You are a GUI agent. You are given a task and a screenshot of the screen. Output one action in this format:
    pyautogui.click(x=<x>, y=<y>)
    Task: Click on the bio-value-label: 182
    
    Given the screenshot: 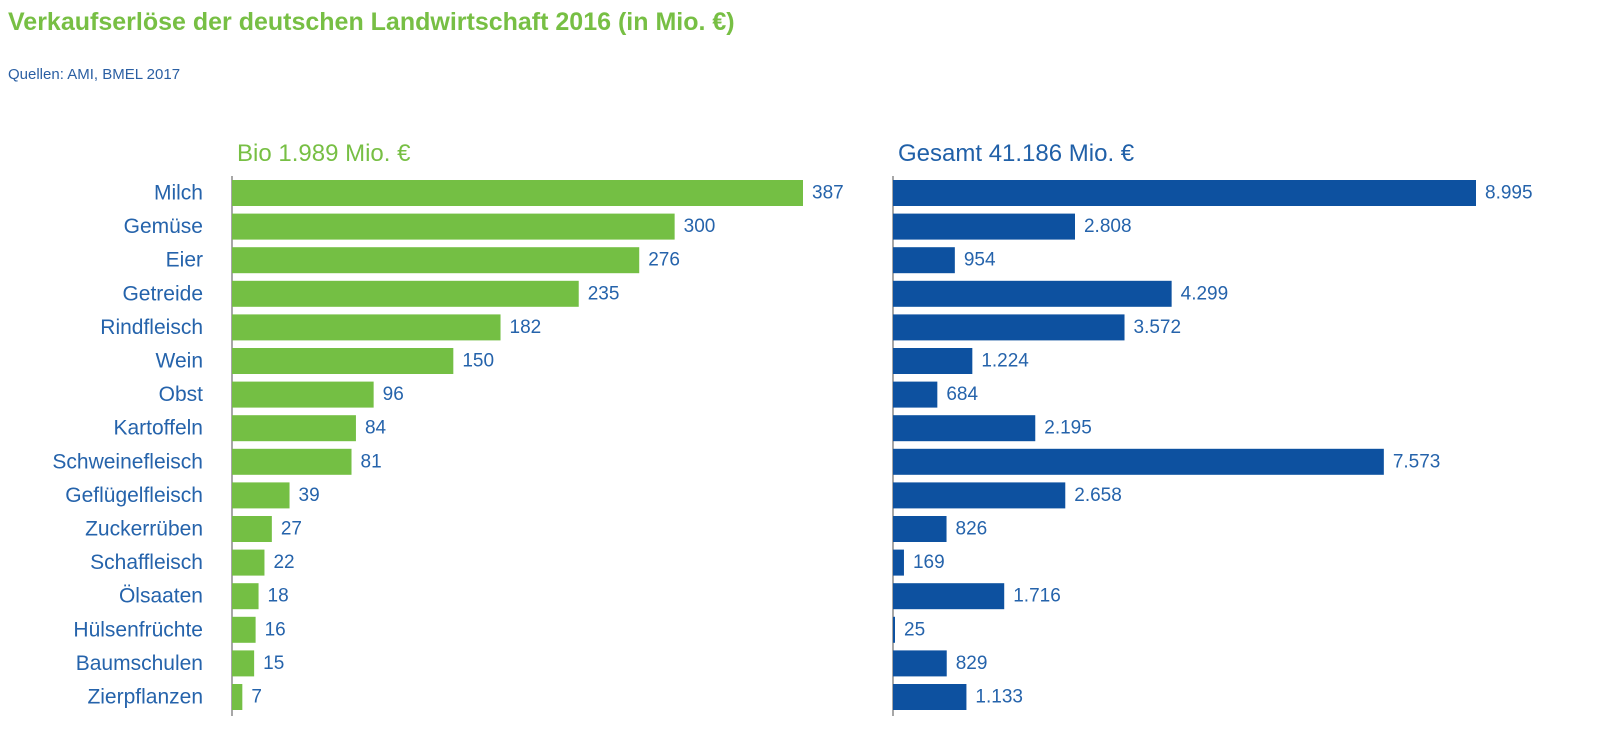 What is the action you would take?
    pyautogui.click(x=526, y=327)
    